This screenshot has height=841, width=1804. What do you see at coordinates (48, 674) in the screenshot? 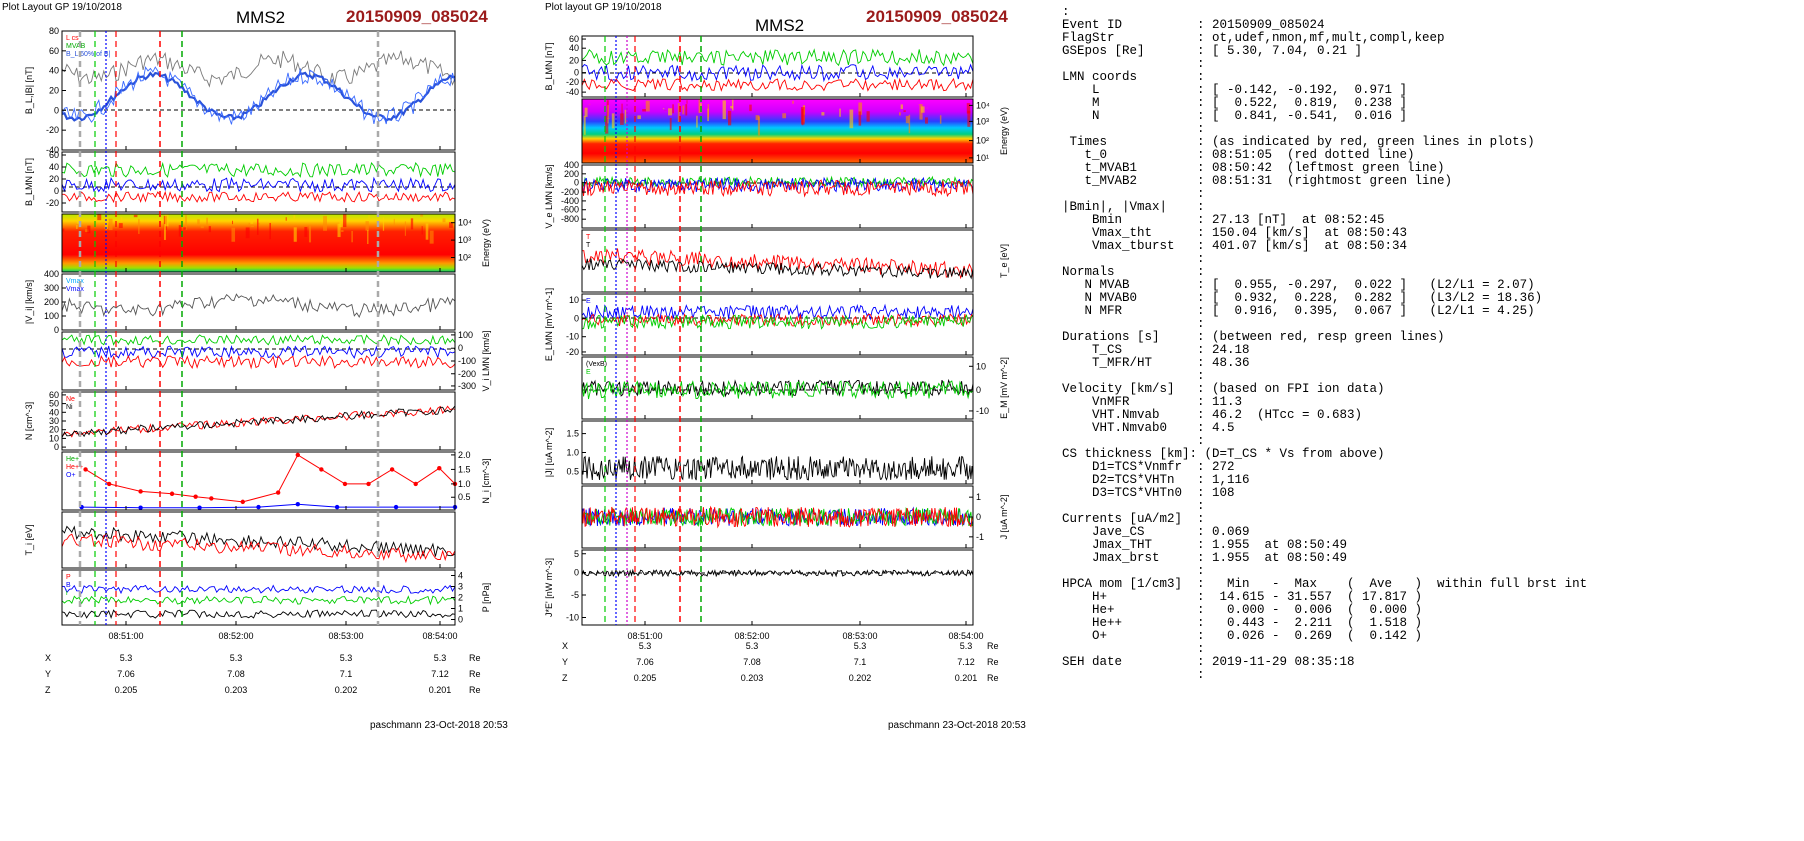
I see `position-row-label: Y` at bounding box center [48, 674].